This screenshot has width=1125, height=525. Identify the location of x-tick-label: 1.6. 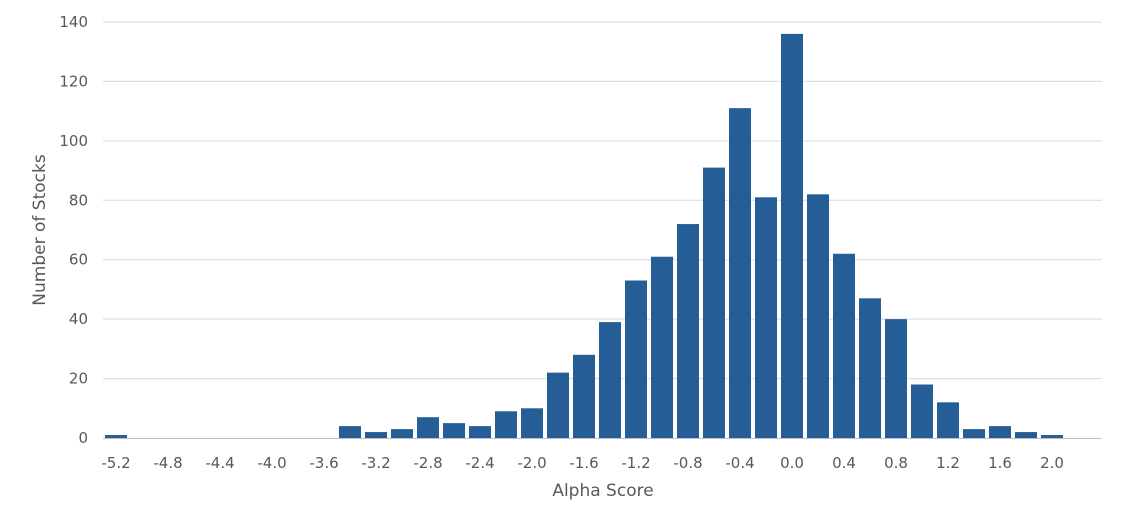
(1000, 463).